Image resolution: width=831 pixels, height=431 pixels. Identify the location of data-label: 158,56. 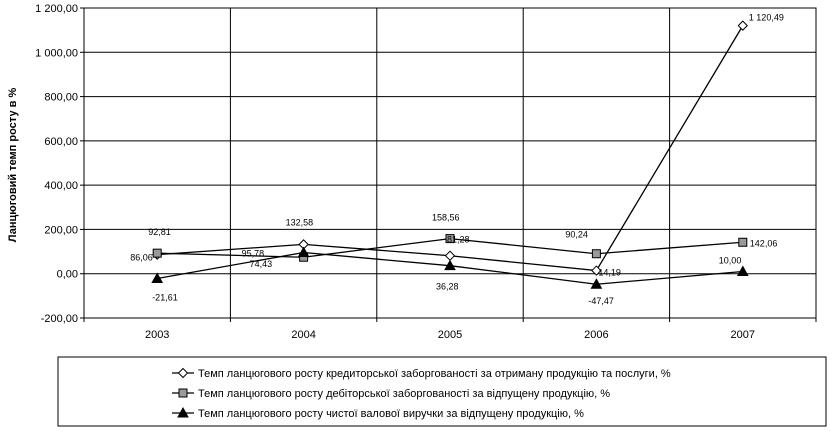
(446, 218).